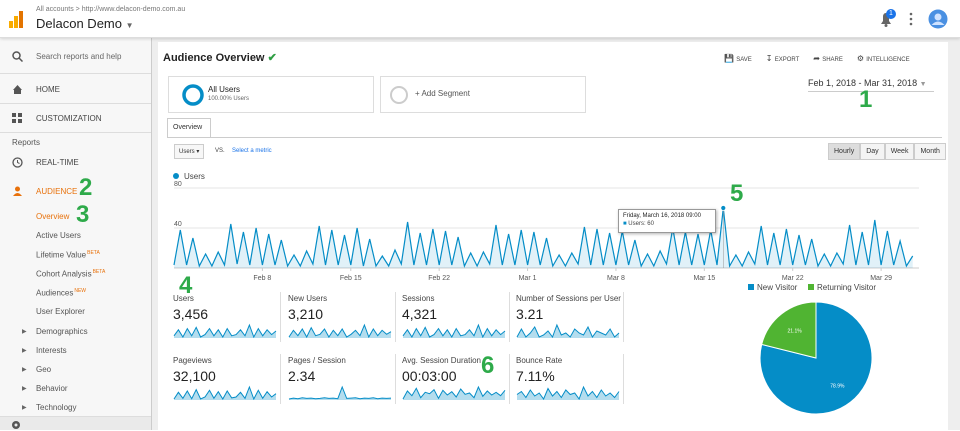 This screenshot has height=431, width=960. I want to click on action: ⚙ INTELLIGENCE, so click(883, 58).